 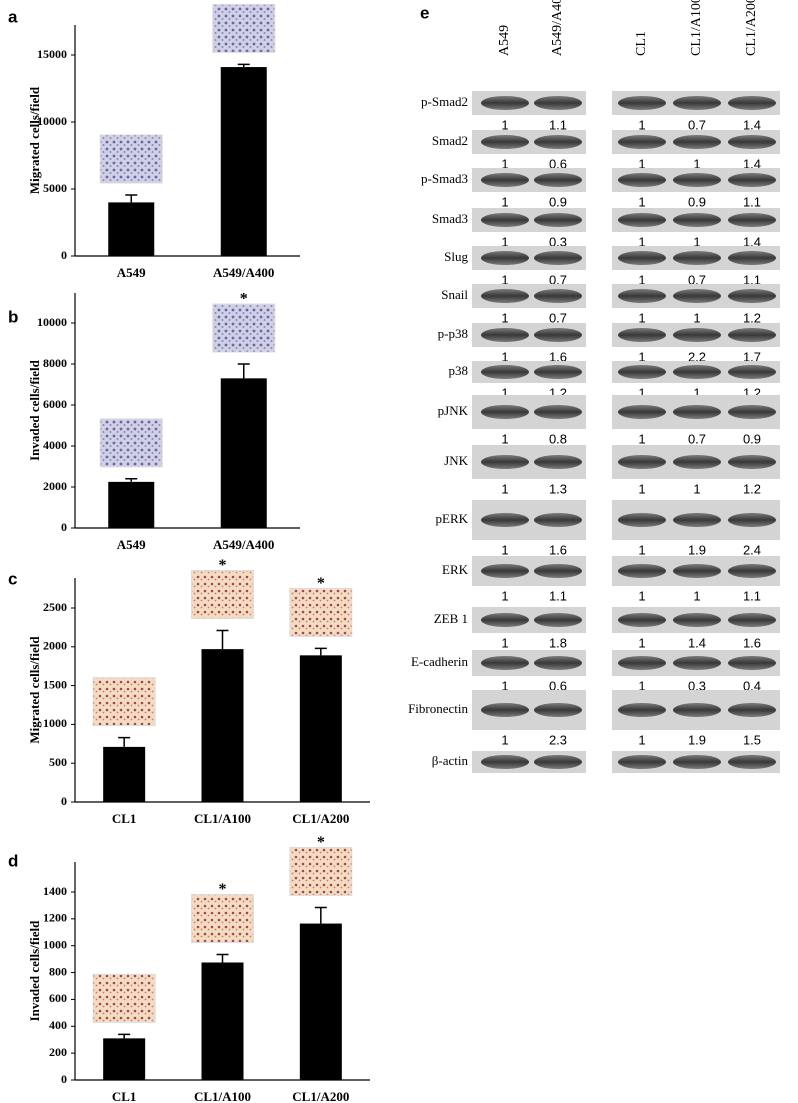 I want to click on column-header: CL1/A100, so click(x=696, y=28).